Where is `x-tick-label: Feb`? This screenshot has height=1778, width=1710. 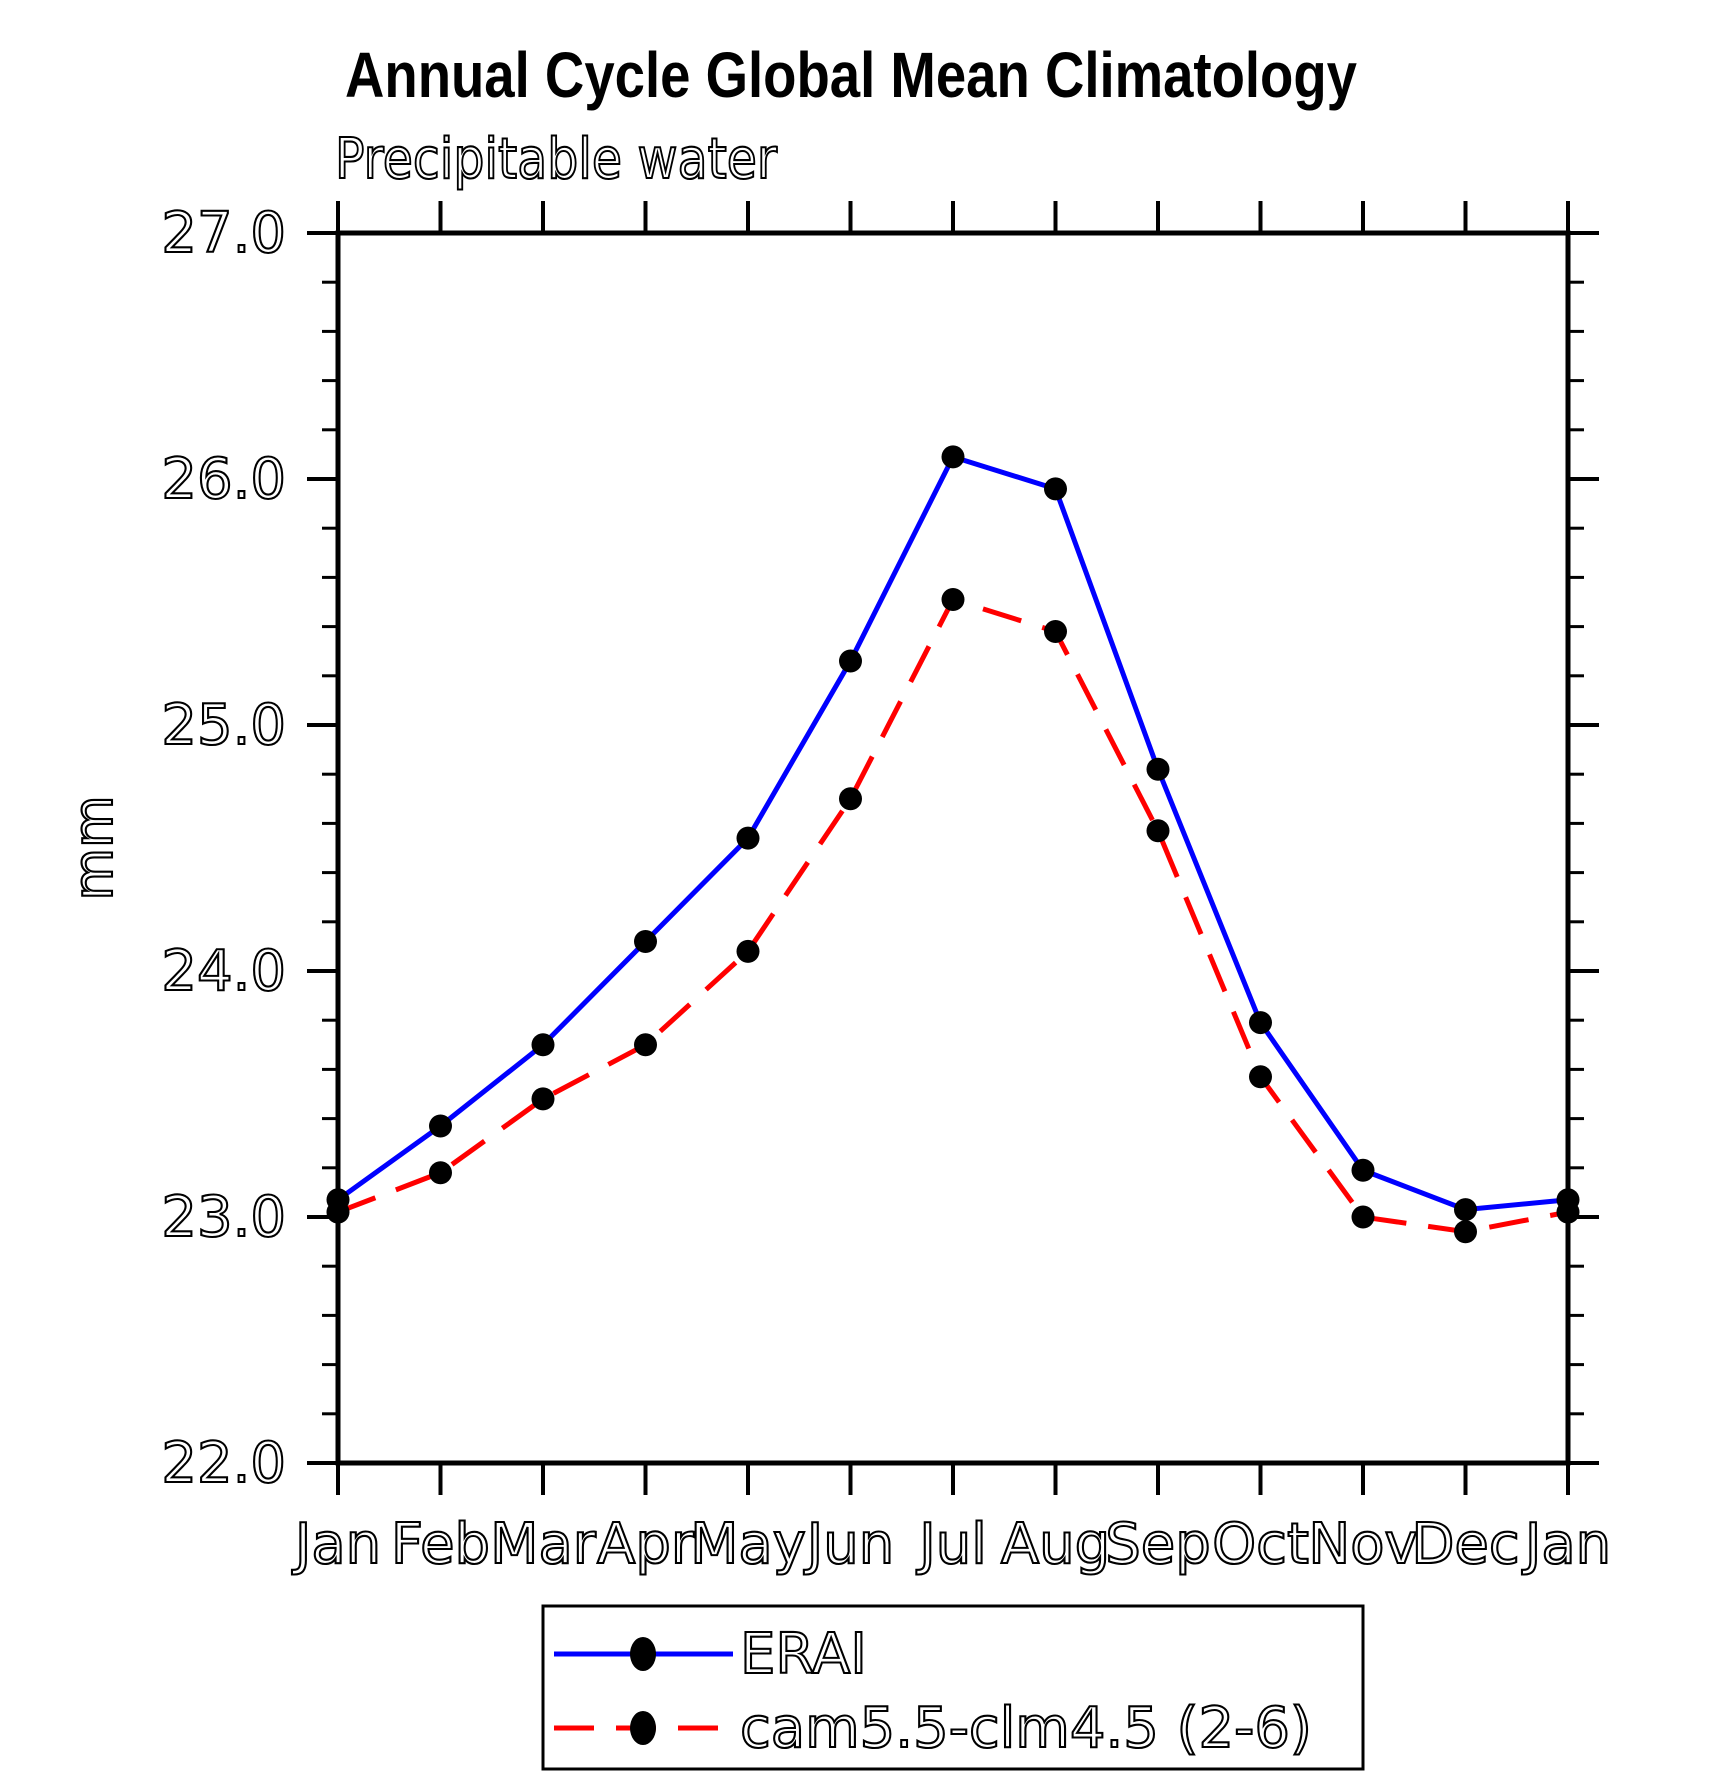
x-tick-label: Feb is located at coordinates (440, 1544).